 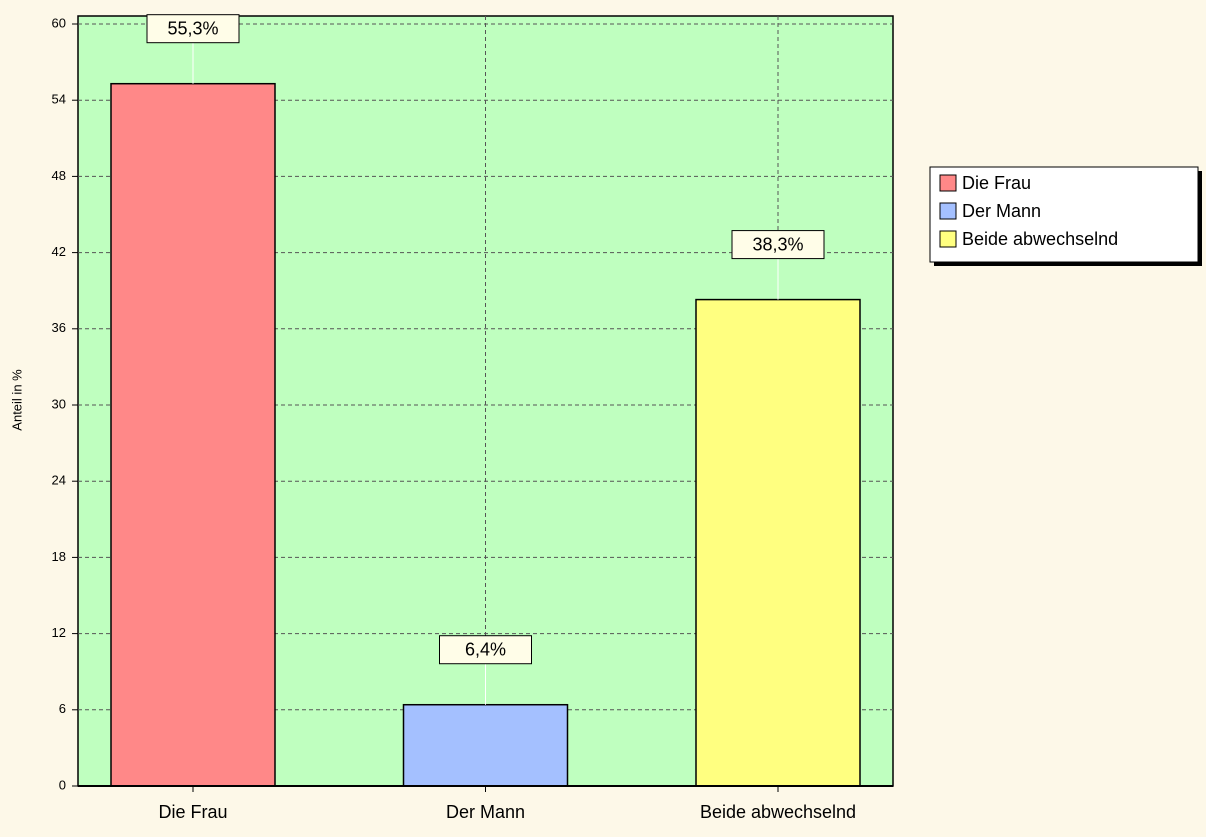 What do you see at coordinates (62, 784) in the screenshot?
I see `y-tick-label: 0` at bounding box center [62, 784].